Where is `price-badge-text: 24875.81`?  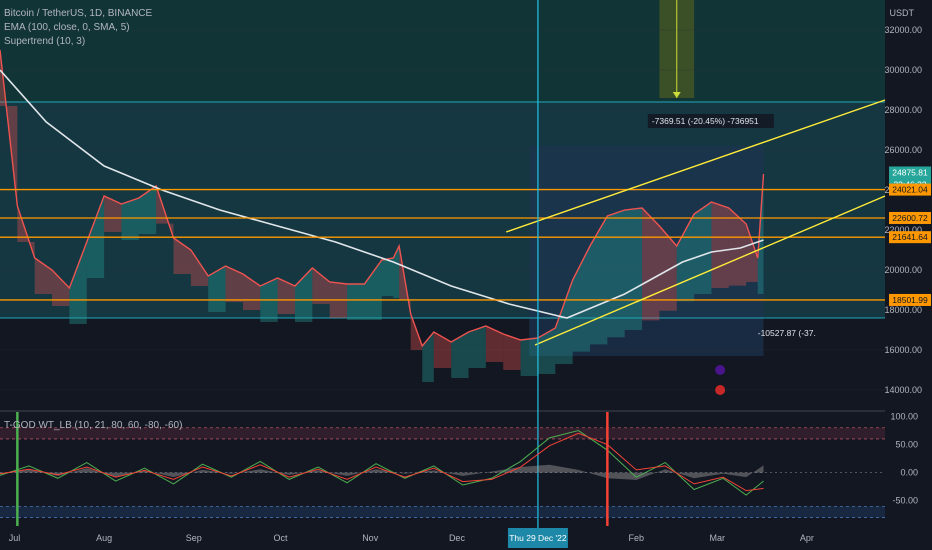
price-badge-text: 24875.81 is located at coordinates (910, 172).